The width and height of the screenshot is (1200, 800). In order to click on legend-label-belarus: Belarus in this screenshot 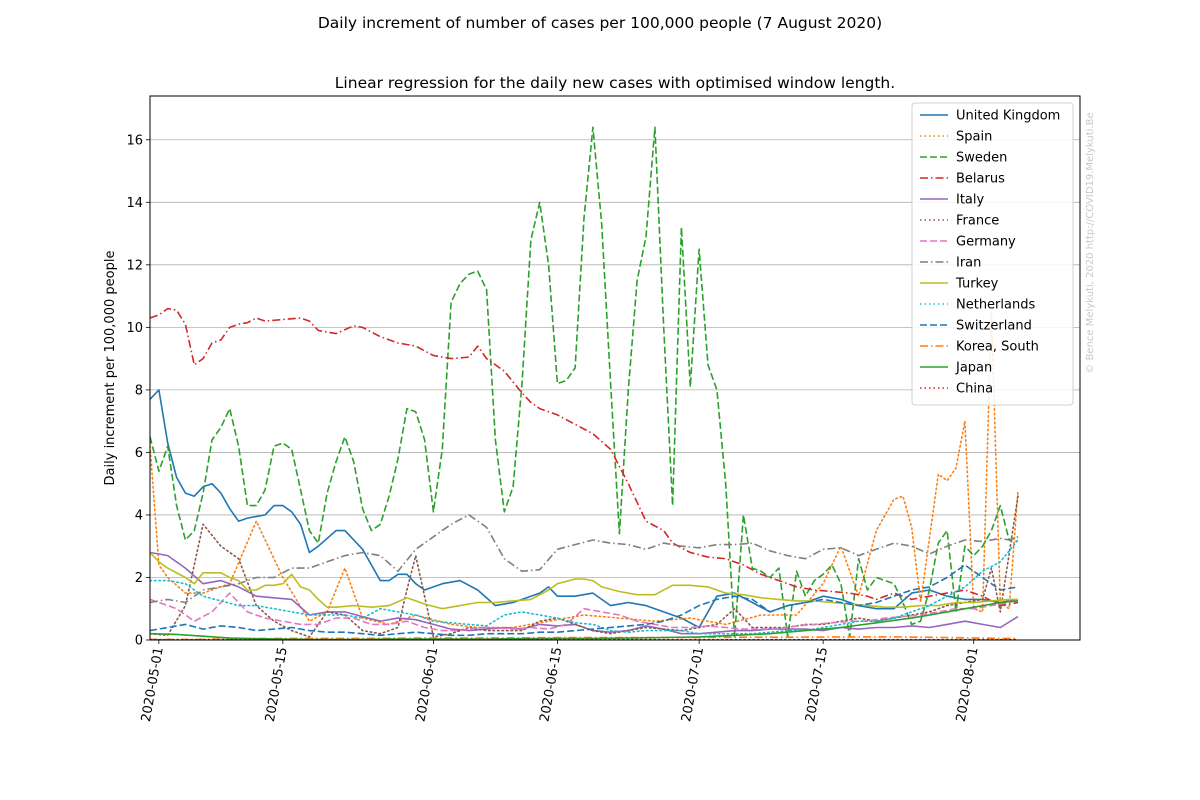, I will do `click(980, 179)`.